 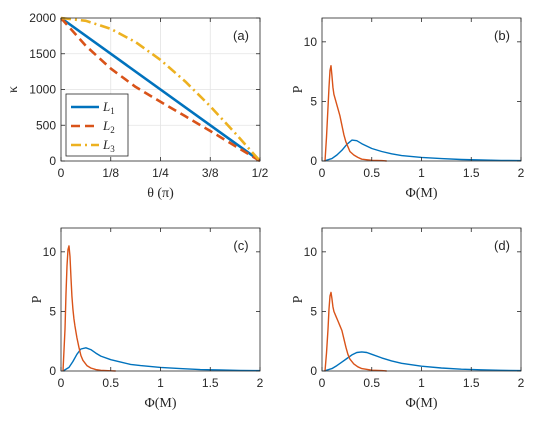 I want to click on legend-label-L1: L1, so click(x=108, y=107).